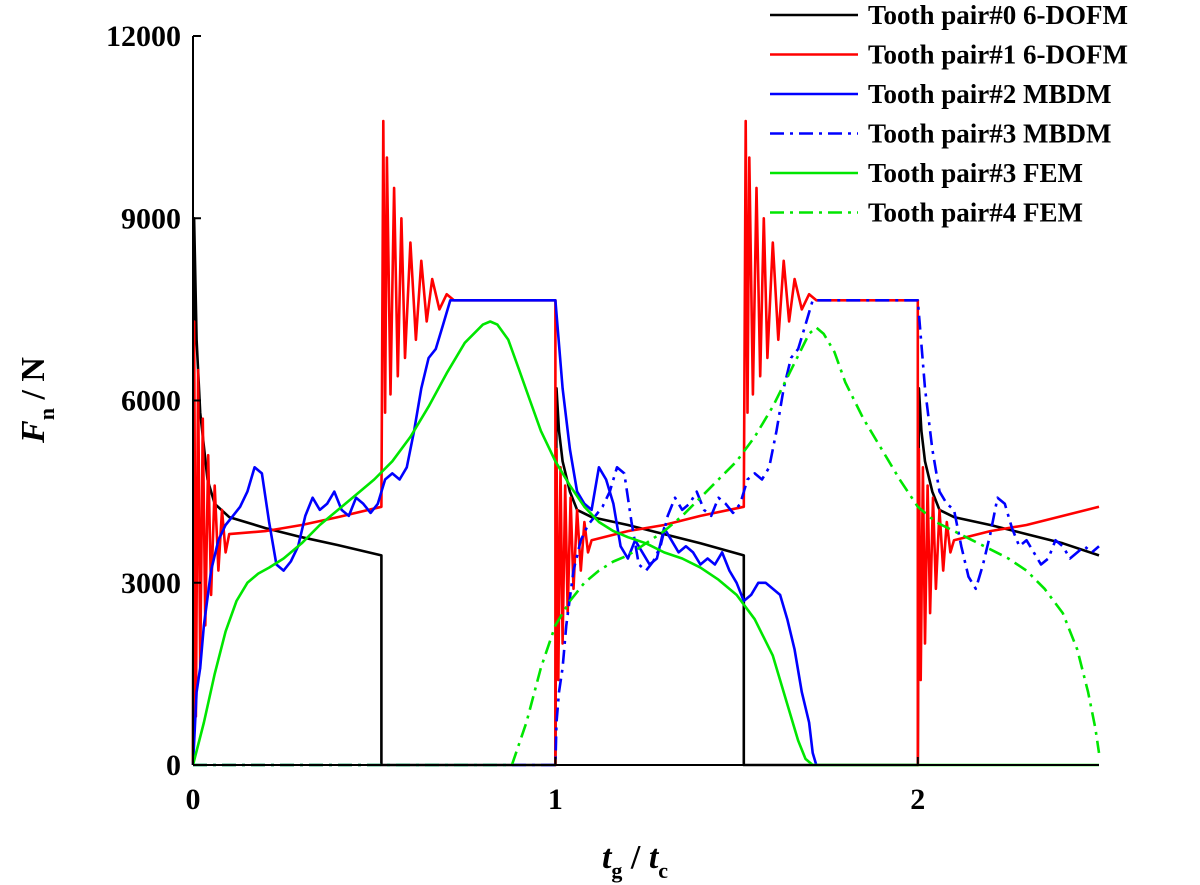  I want to click on legend-item-5: Tooth pair#4 FEM, so click(926, 213).